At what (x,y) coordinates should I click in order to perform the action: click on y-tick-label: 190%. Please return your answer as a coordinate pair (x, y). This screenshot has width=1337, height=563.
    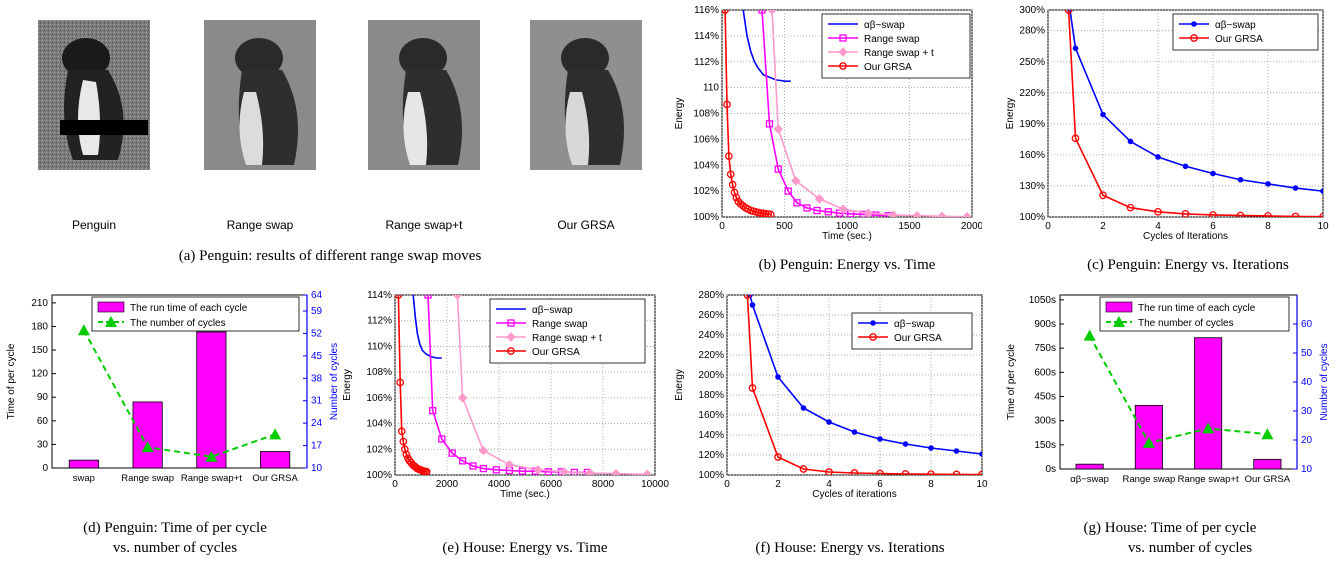
    Looking at the image, I should click on (1032, 124).